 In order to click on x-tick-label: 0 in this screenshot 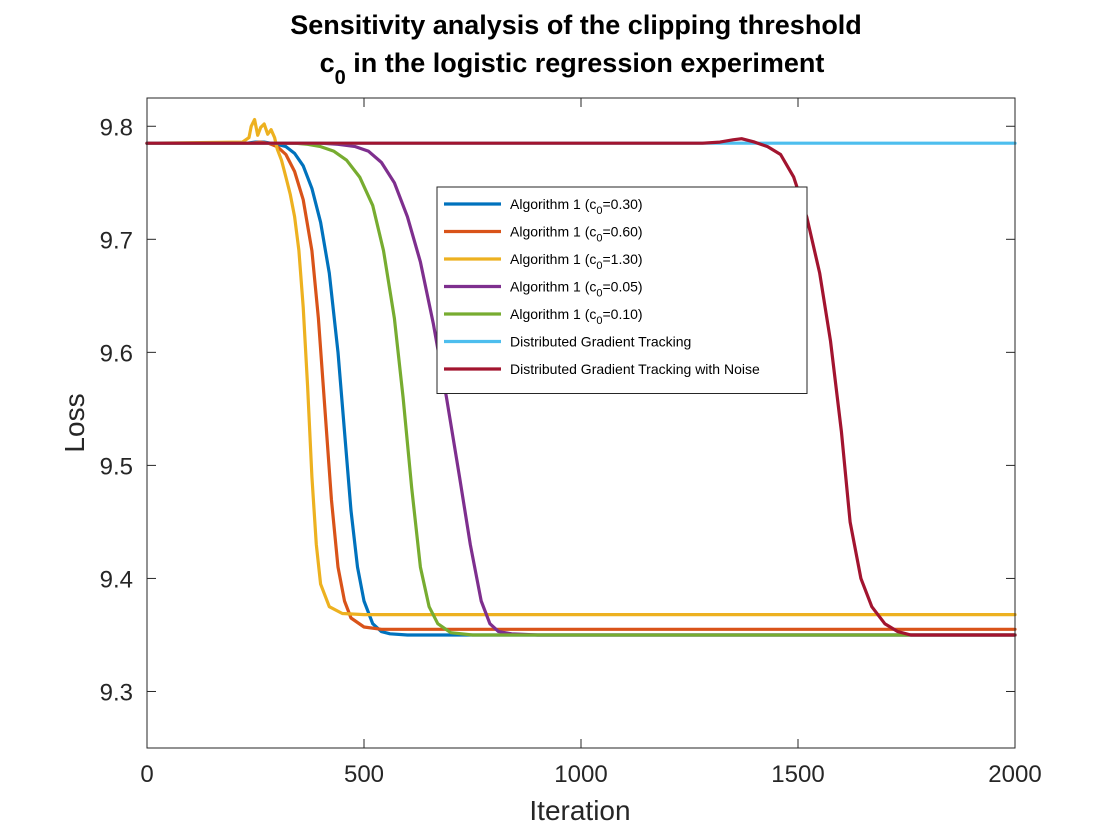, I will do `click(146, 774)`.